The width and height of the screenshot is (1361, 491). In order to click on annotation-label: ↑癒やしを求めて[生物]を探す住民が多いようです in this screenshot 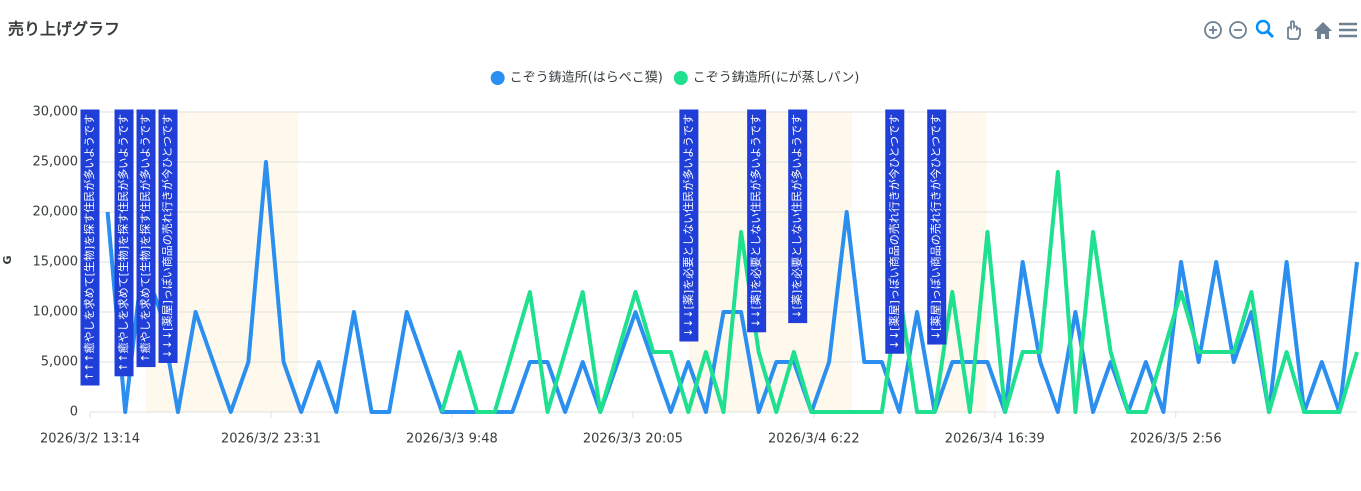, I will do `click(145, 238)`.